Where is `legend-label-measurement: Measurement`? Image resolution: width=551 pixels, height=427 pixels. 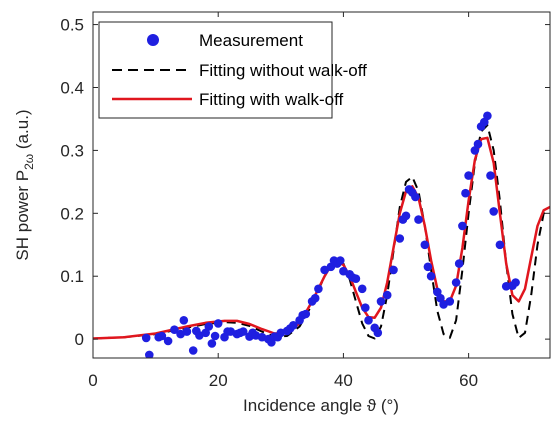
legend-label-measurement: Measurement is located at coordinates (251, 40).